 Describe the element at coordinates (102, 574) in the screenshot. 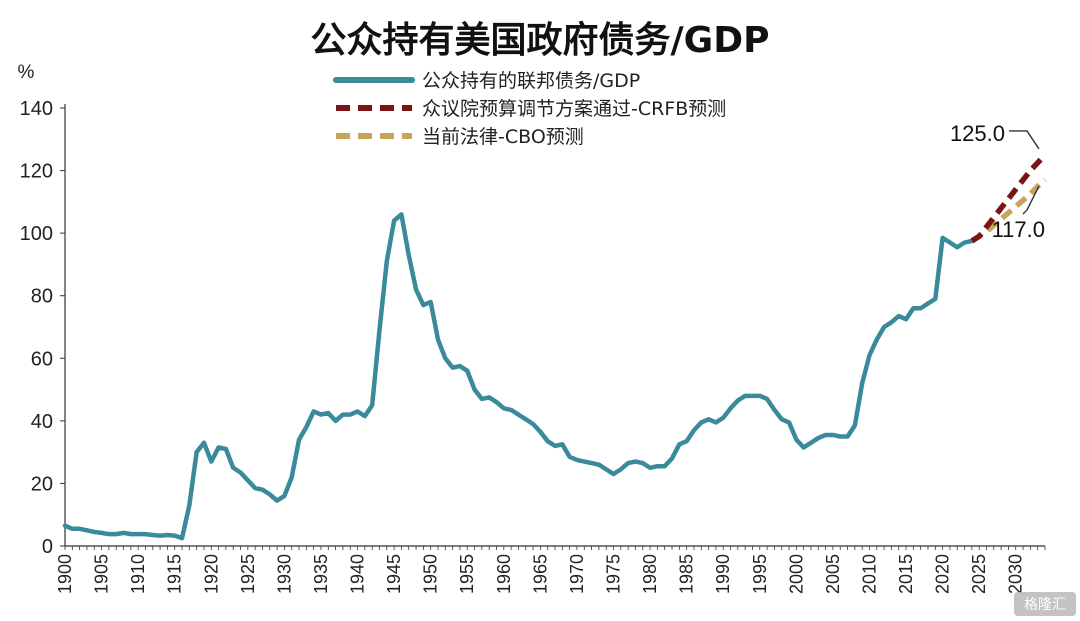

I see `x-tick-label: 1905` at that location.